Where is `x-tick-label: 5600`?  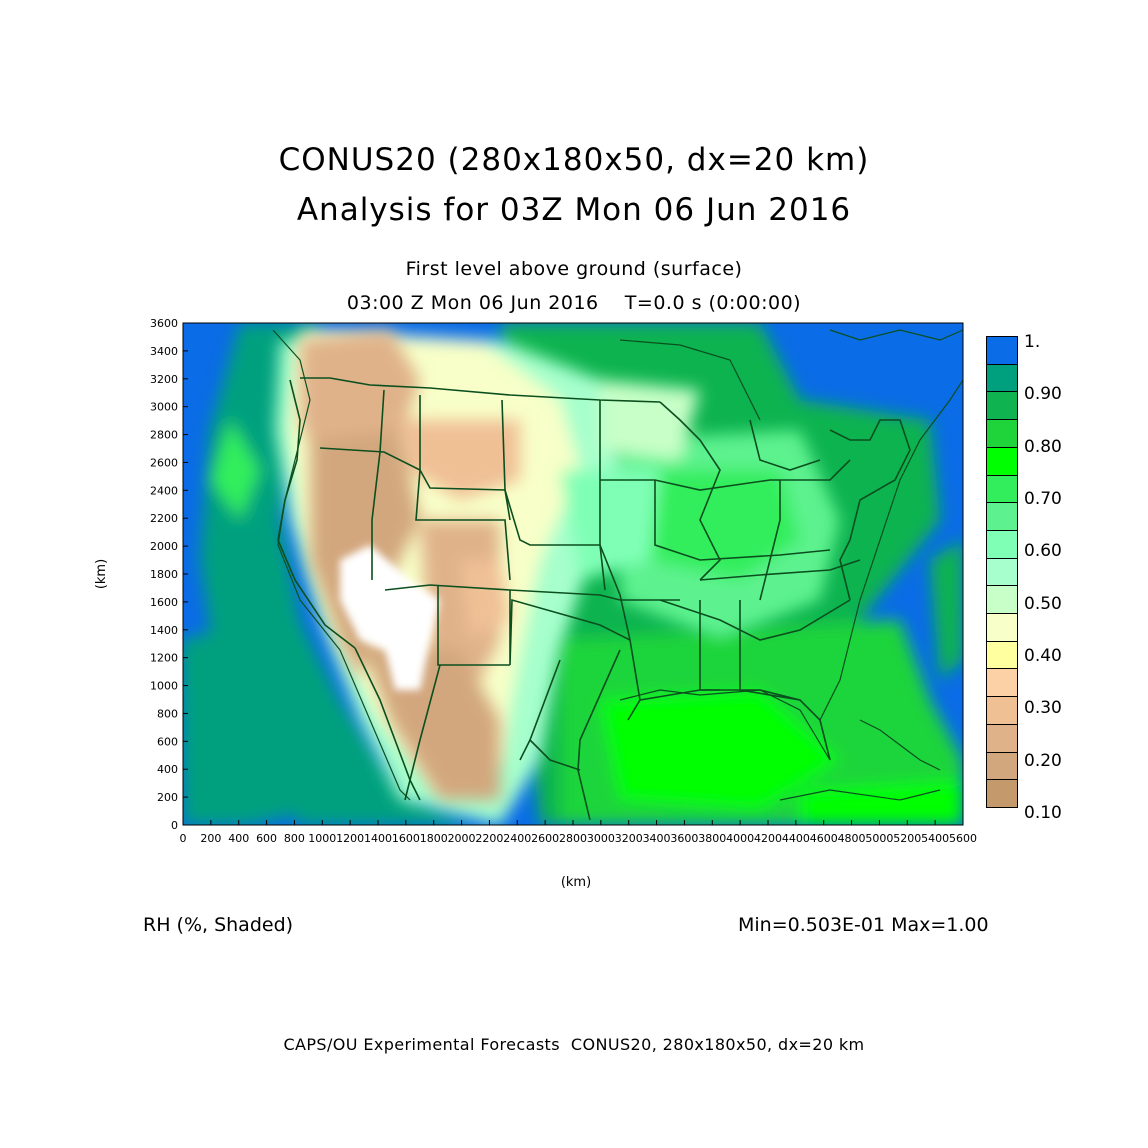
x-tick-label: 5600 is located at coordinates (963, 838).